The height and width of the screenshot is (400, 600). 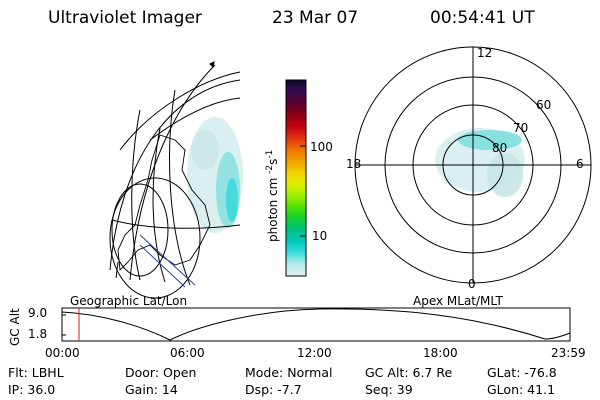 I want to click on peninsula, so click(x=117, y=270).